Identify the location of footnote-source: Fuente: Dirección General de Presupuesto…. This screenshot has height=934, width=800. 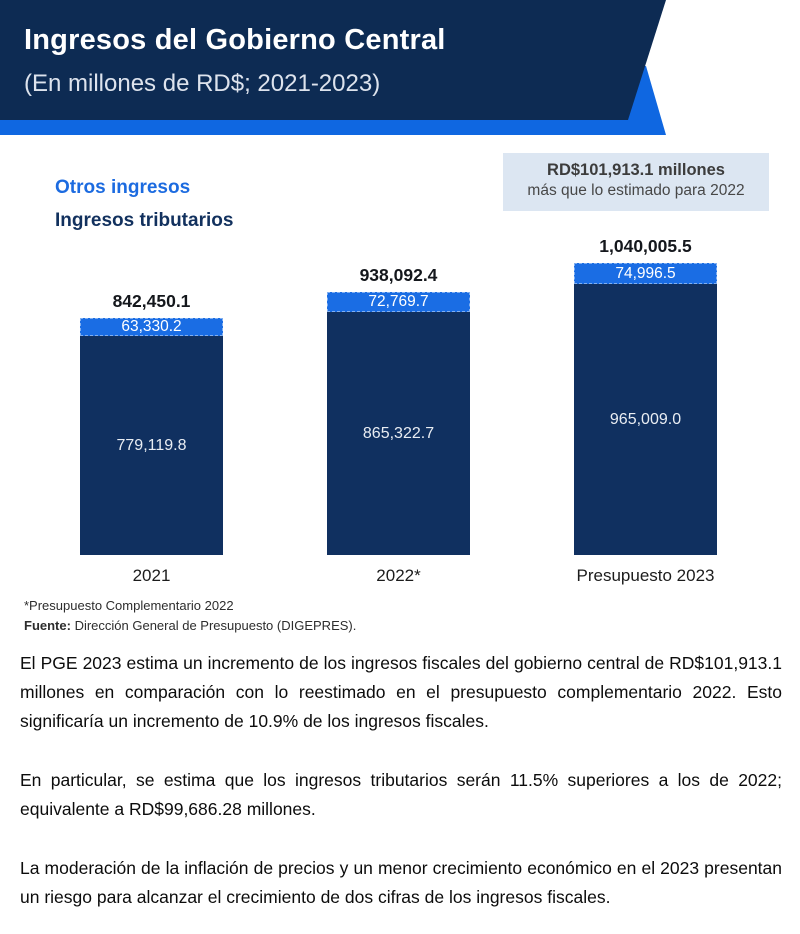
(190, 626).